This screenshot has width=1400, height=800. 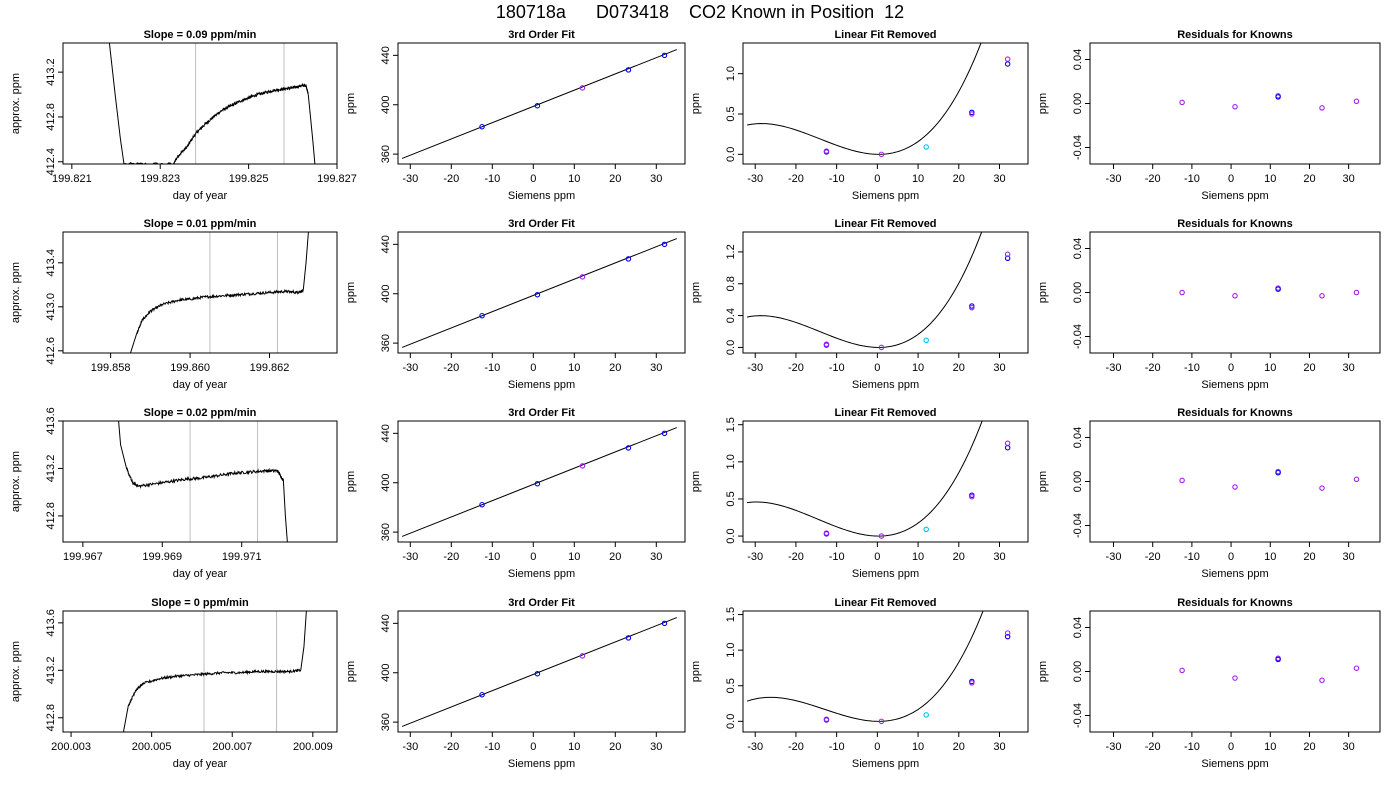 What do you see at coordinates (51, 117) in the screenshot?
I see `y-tick-label: 412.8` at bounding box center [51, 117].